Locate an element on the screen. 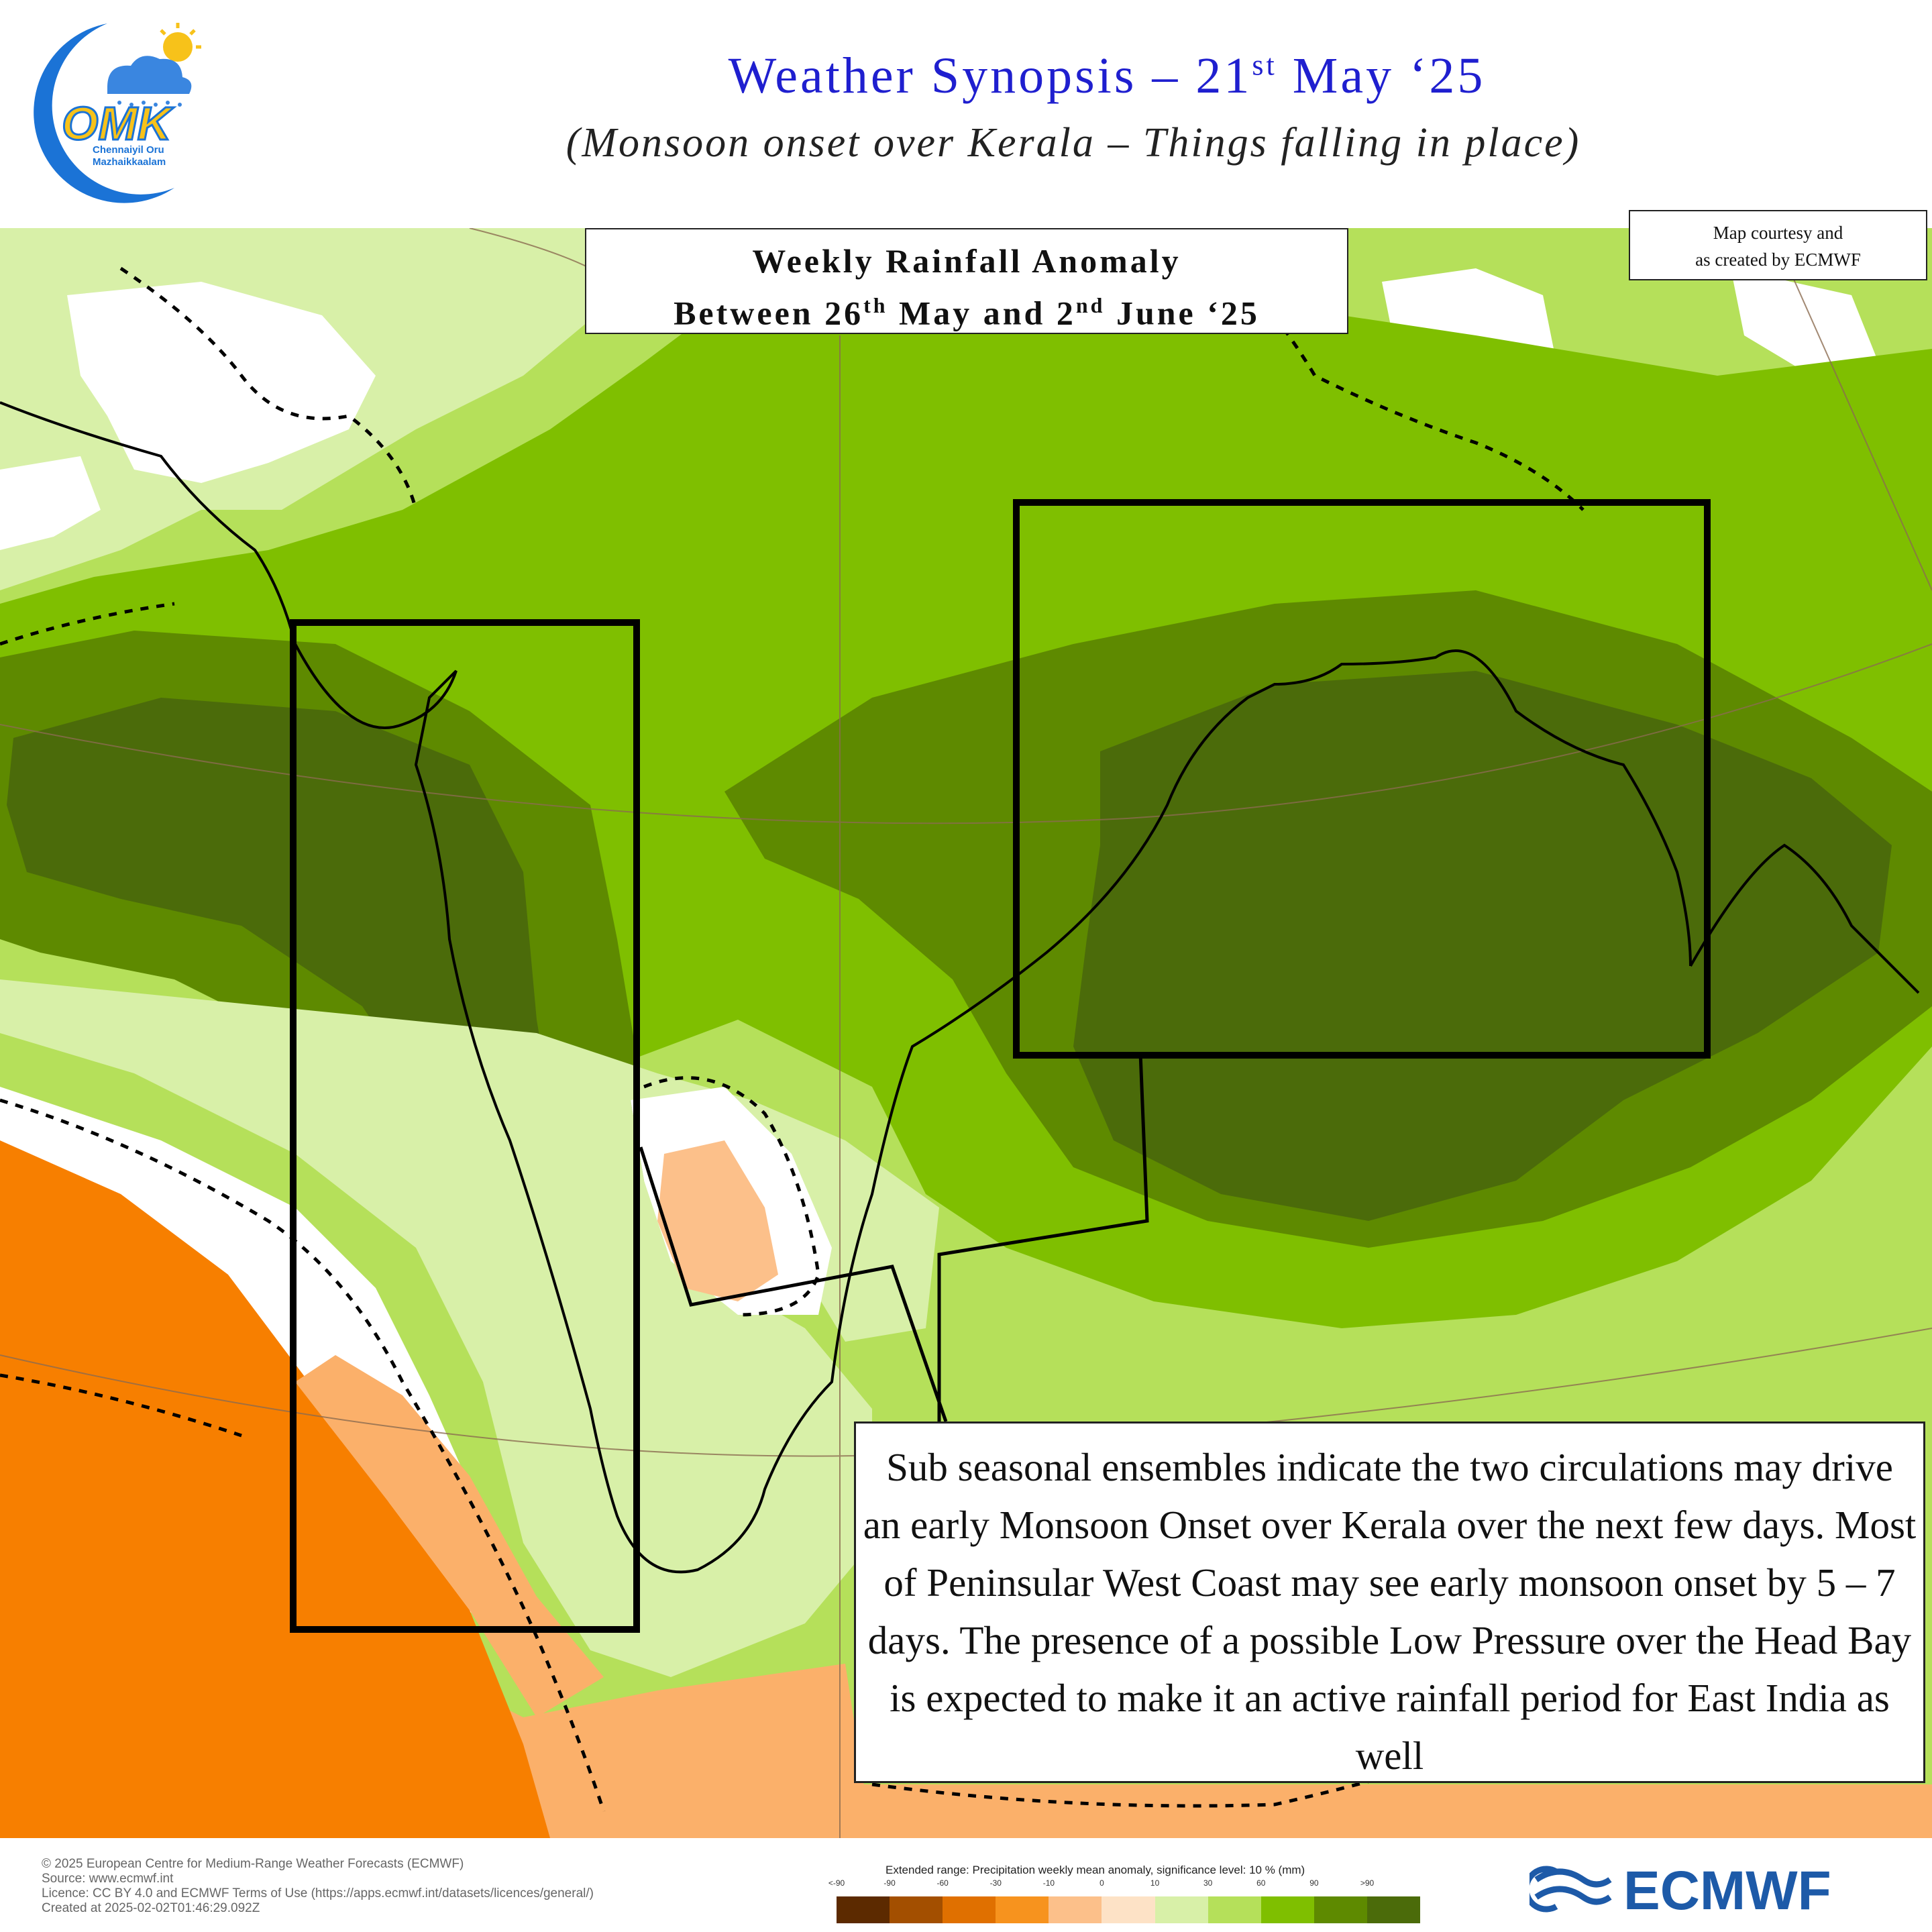 The height and width of the screenshot is (1932, 1932). page-title: Weather Synopsis – 21st May ‘25 is located at coordinates (1107, 76).